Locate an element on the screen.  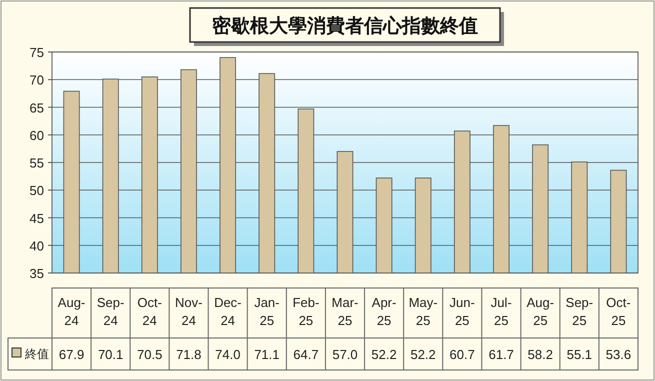
value-label: 58.2 is located at coordinates (540, 354).